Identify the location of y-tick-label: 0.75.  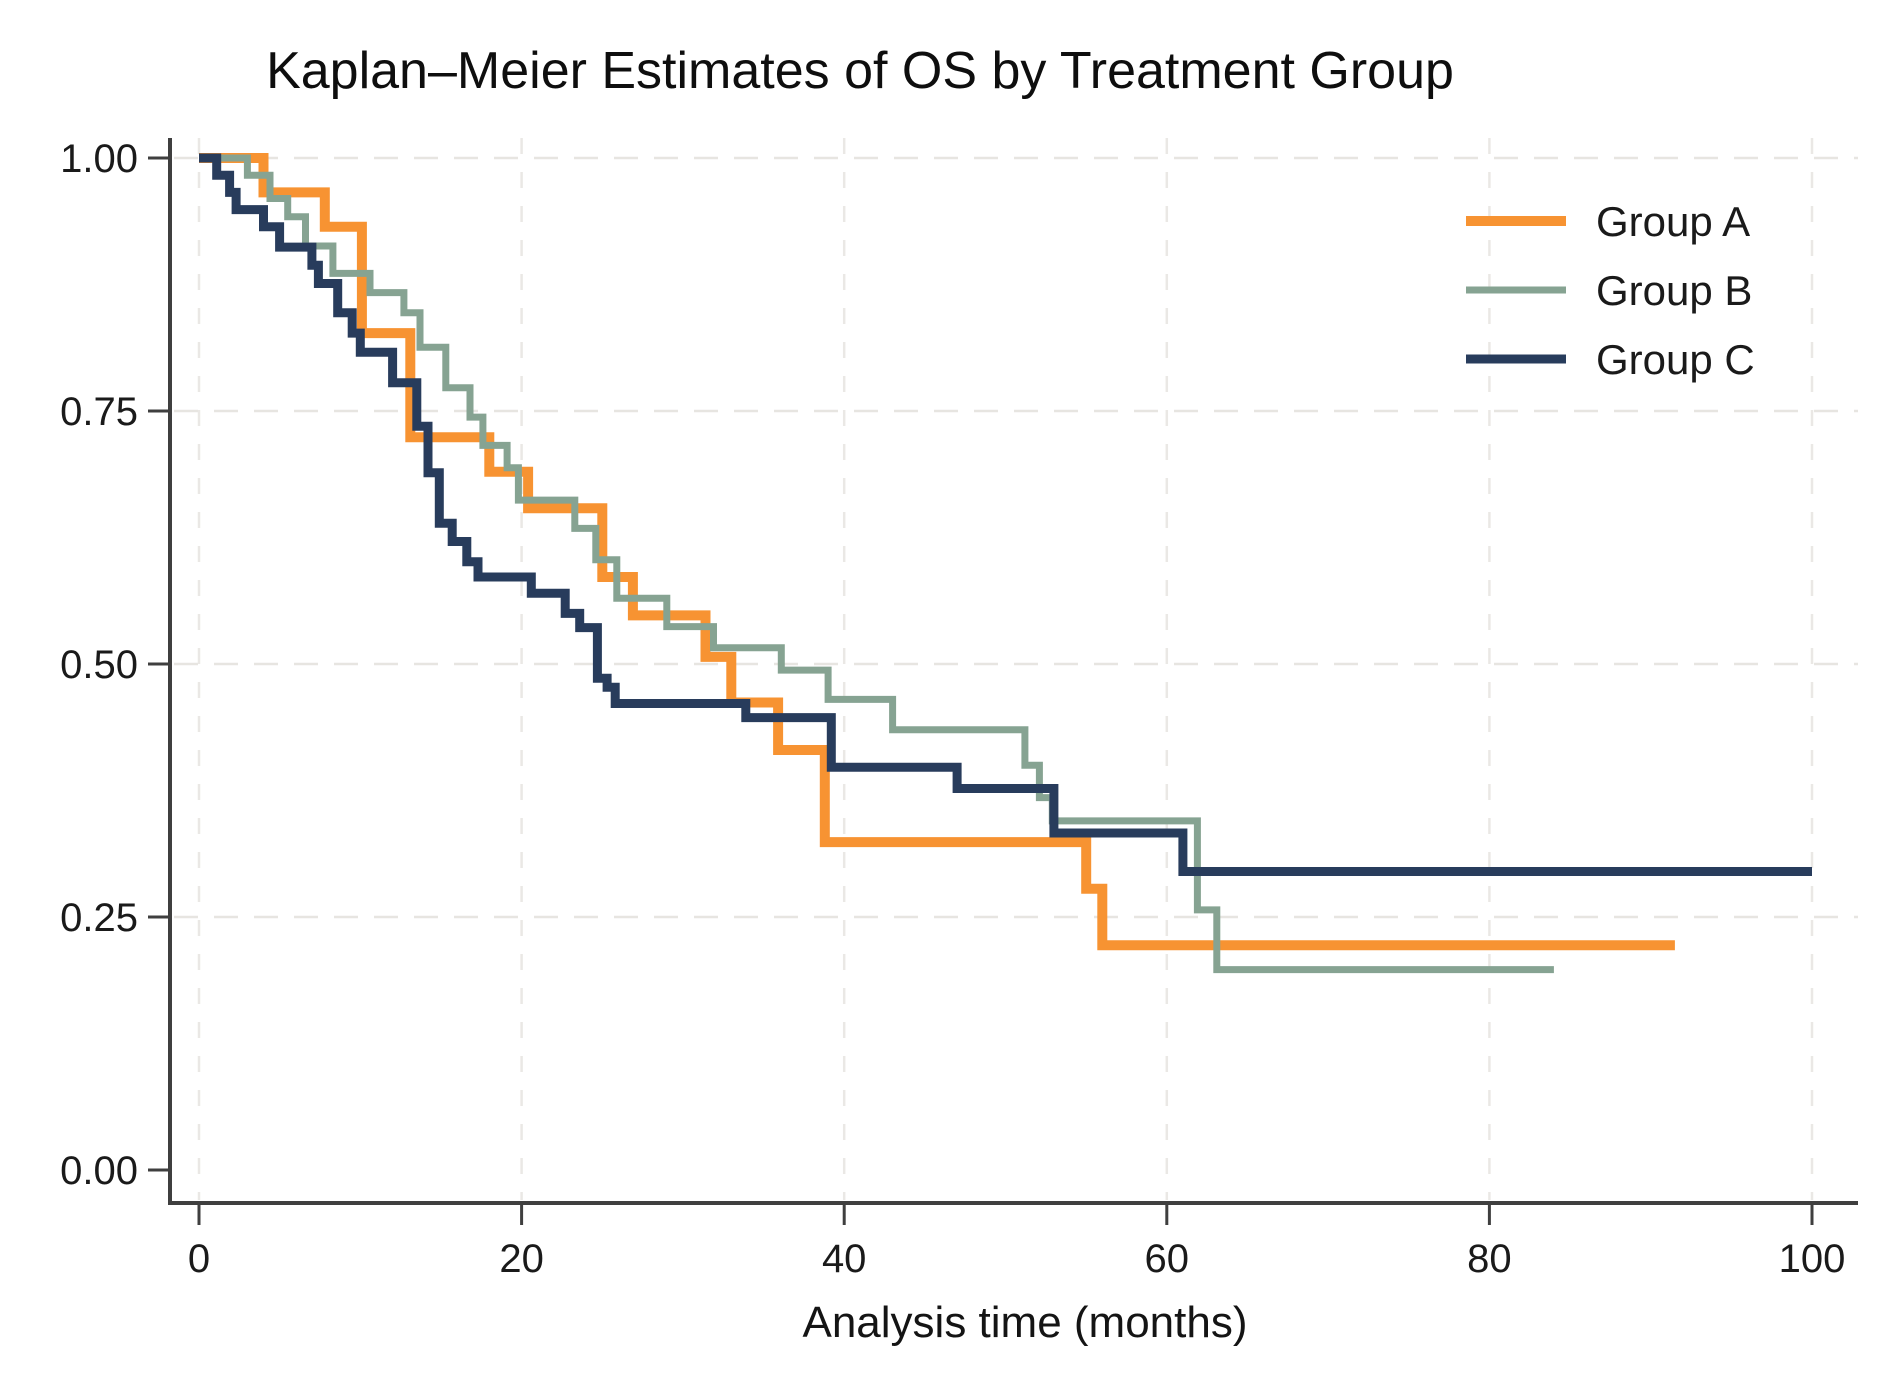
(99, 412).